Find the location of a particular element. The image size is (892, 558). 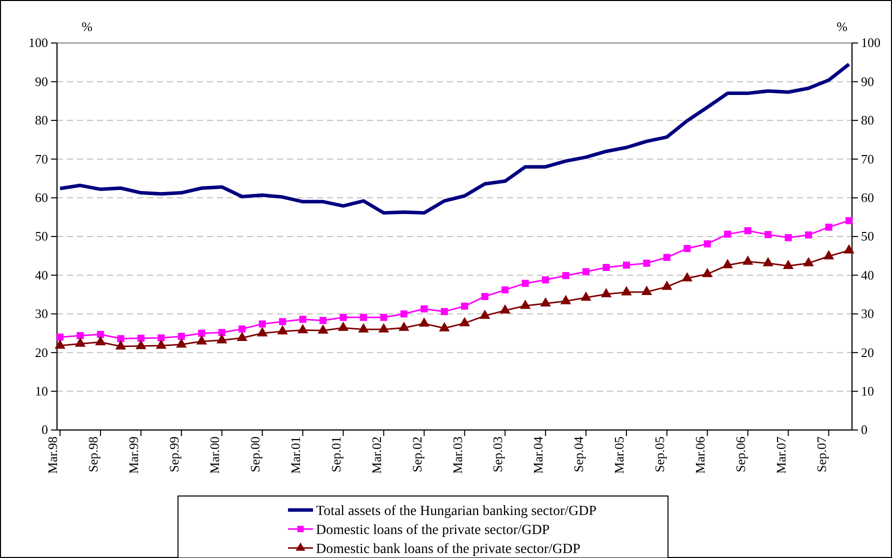

x-tick-label: Sep.05 is located at coordinates (660, 454).